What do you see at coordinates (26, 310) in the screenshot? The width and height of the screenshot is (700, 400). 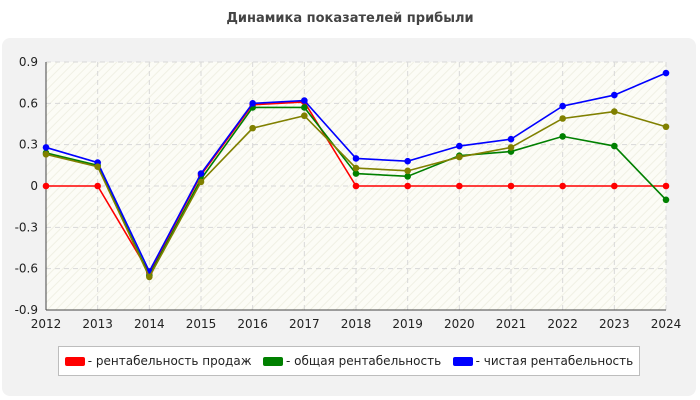 I see `y-tick-label: -0.9` at bounding box center [26, 310].